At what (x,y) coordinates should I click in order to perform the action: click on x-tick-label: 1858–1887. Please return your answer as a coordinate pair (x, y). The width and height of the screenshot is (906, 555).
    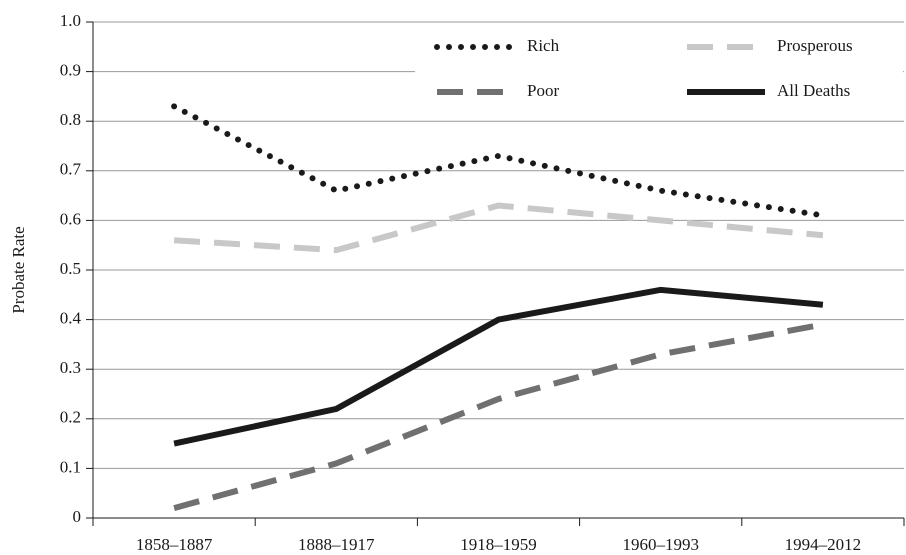
    Looking at the image, I should click on (174, 544).